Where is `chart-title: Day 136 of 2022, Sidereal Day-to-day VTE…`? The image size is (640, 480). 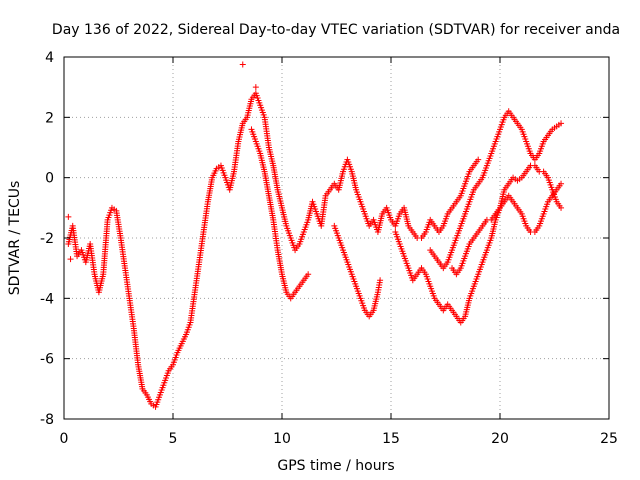
chart-title: Day 136 of 2022, Sidereal Day-to-day VTE… is located at coordinates (336, 30).